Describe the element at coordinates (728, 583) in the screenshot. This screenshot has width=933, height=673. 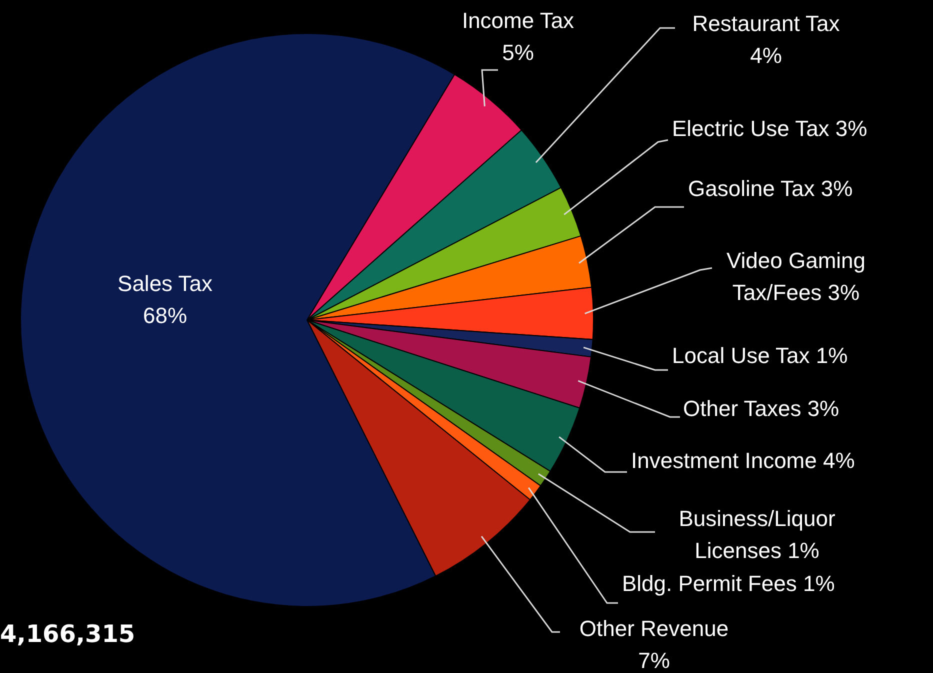
I see `slice-label: Bldg. Permit Fees 1%` at that location.